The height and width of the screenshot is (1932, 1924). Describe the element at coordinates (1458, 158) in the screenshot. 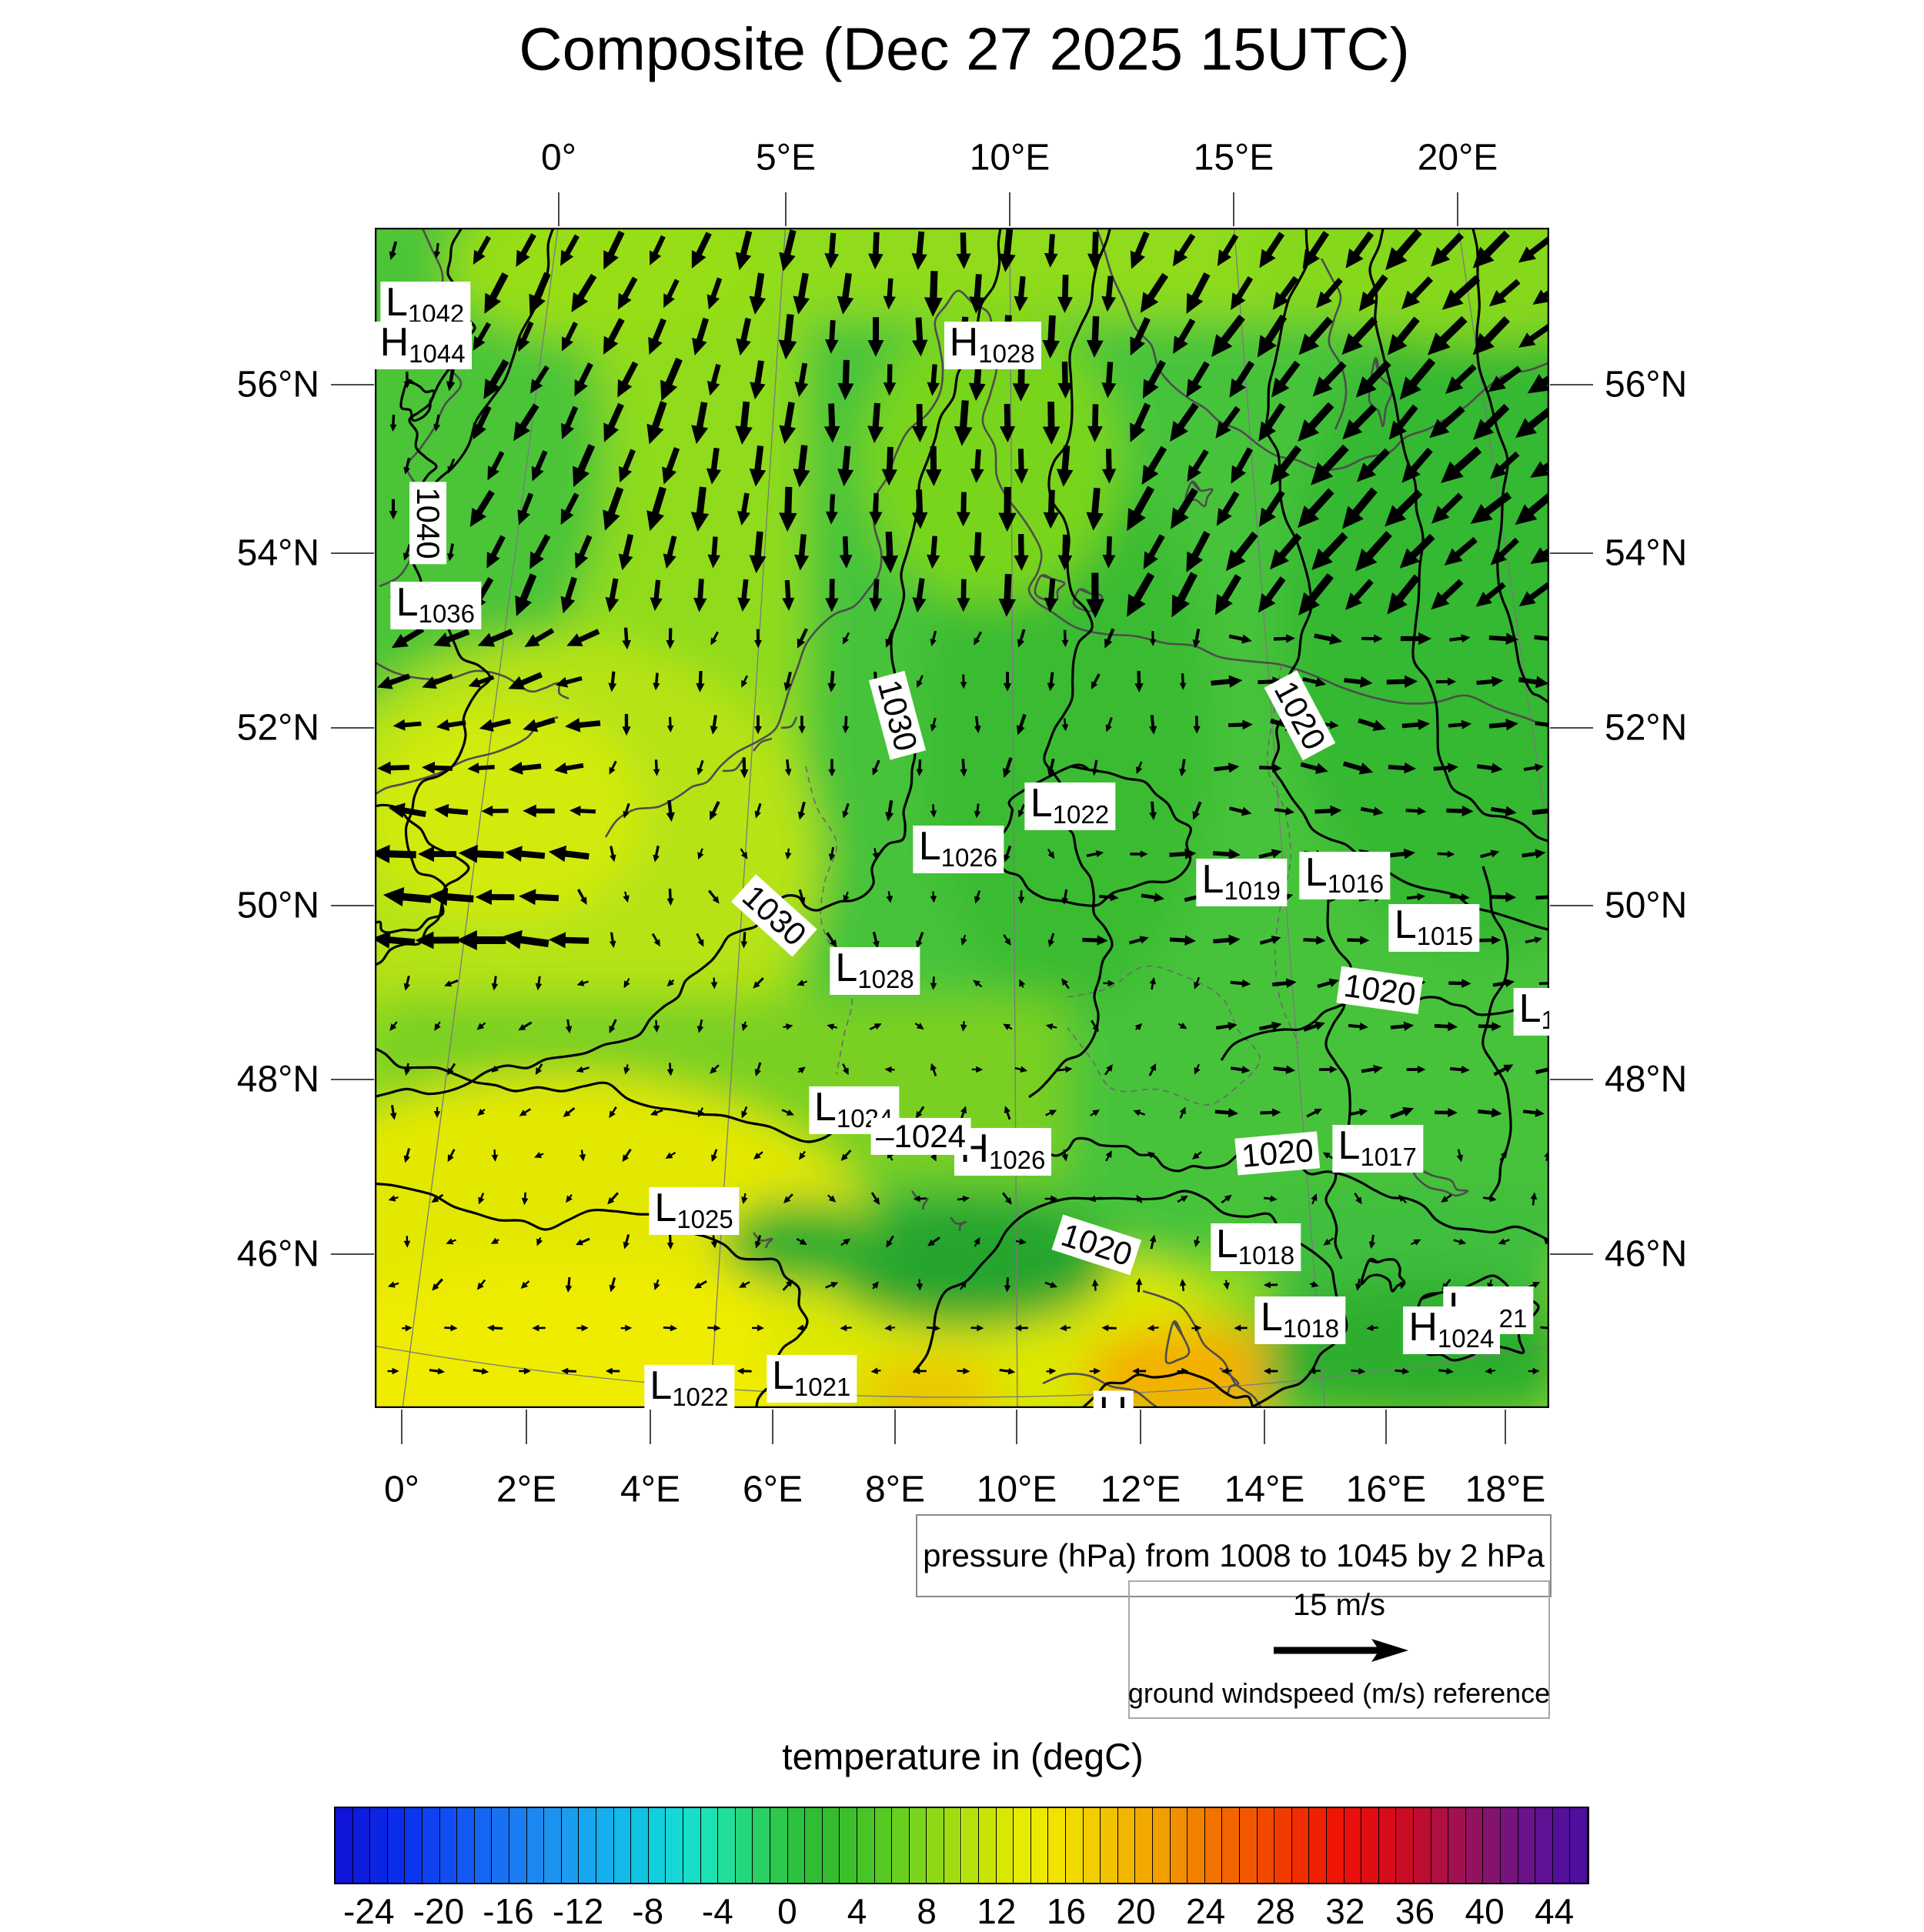

I see `axis-label-top: 20°E` at that location.